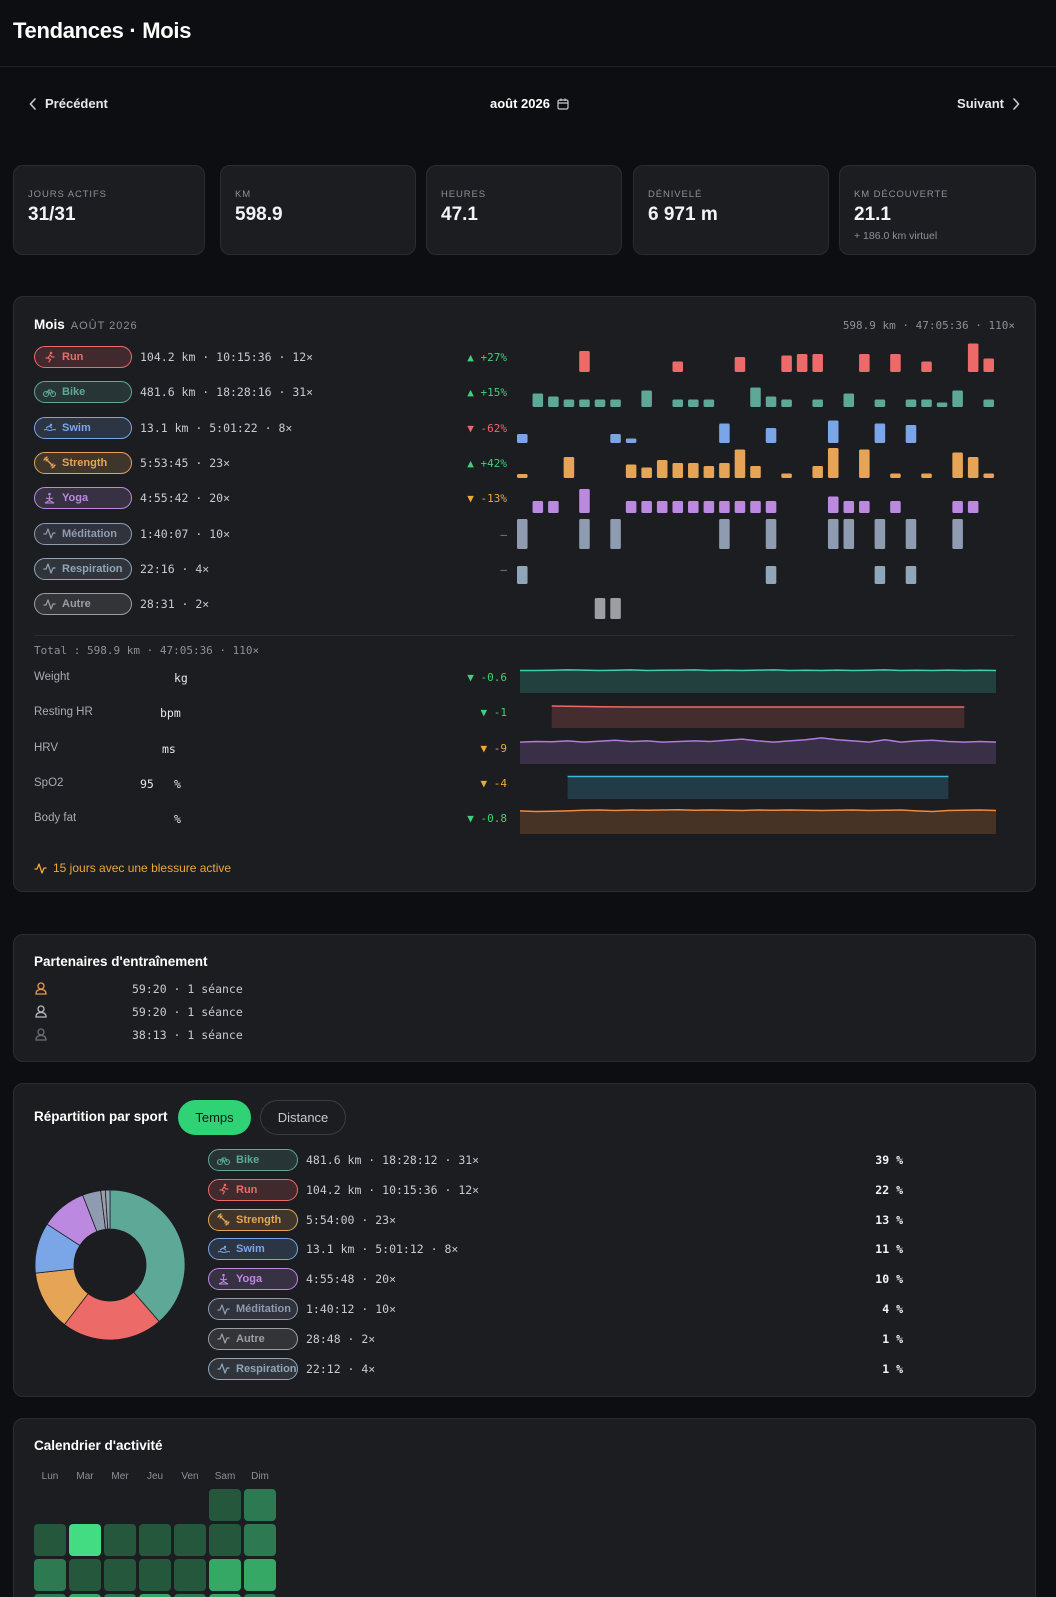 The height and width of the screenshot is (1597, 1056). Describe the element at coordinates (214, 1117) in the screenshot. I see `tab-time: Temps` at that location.